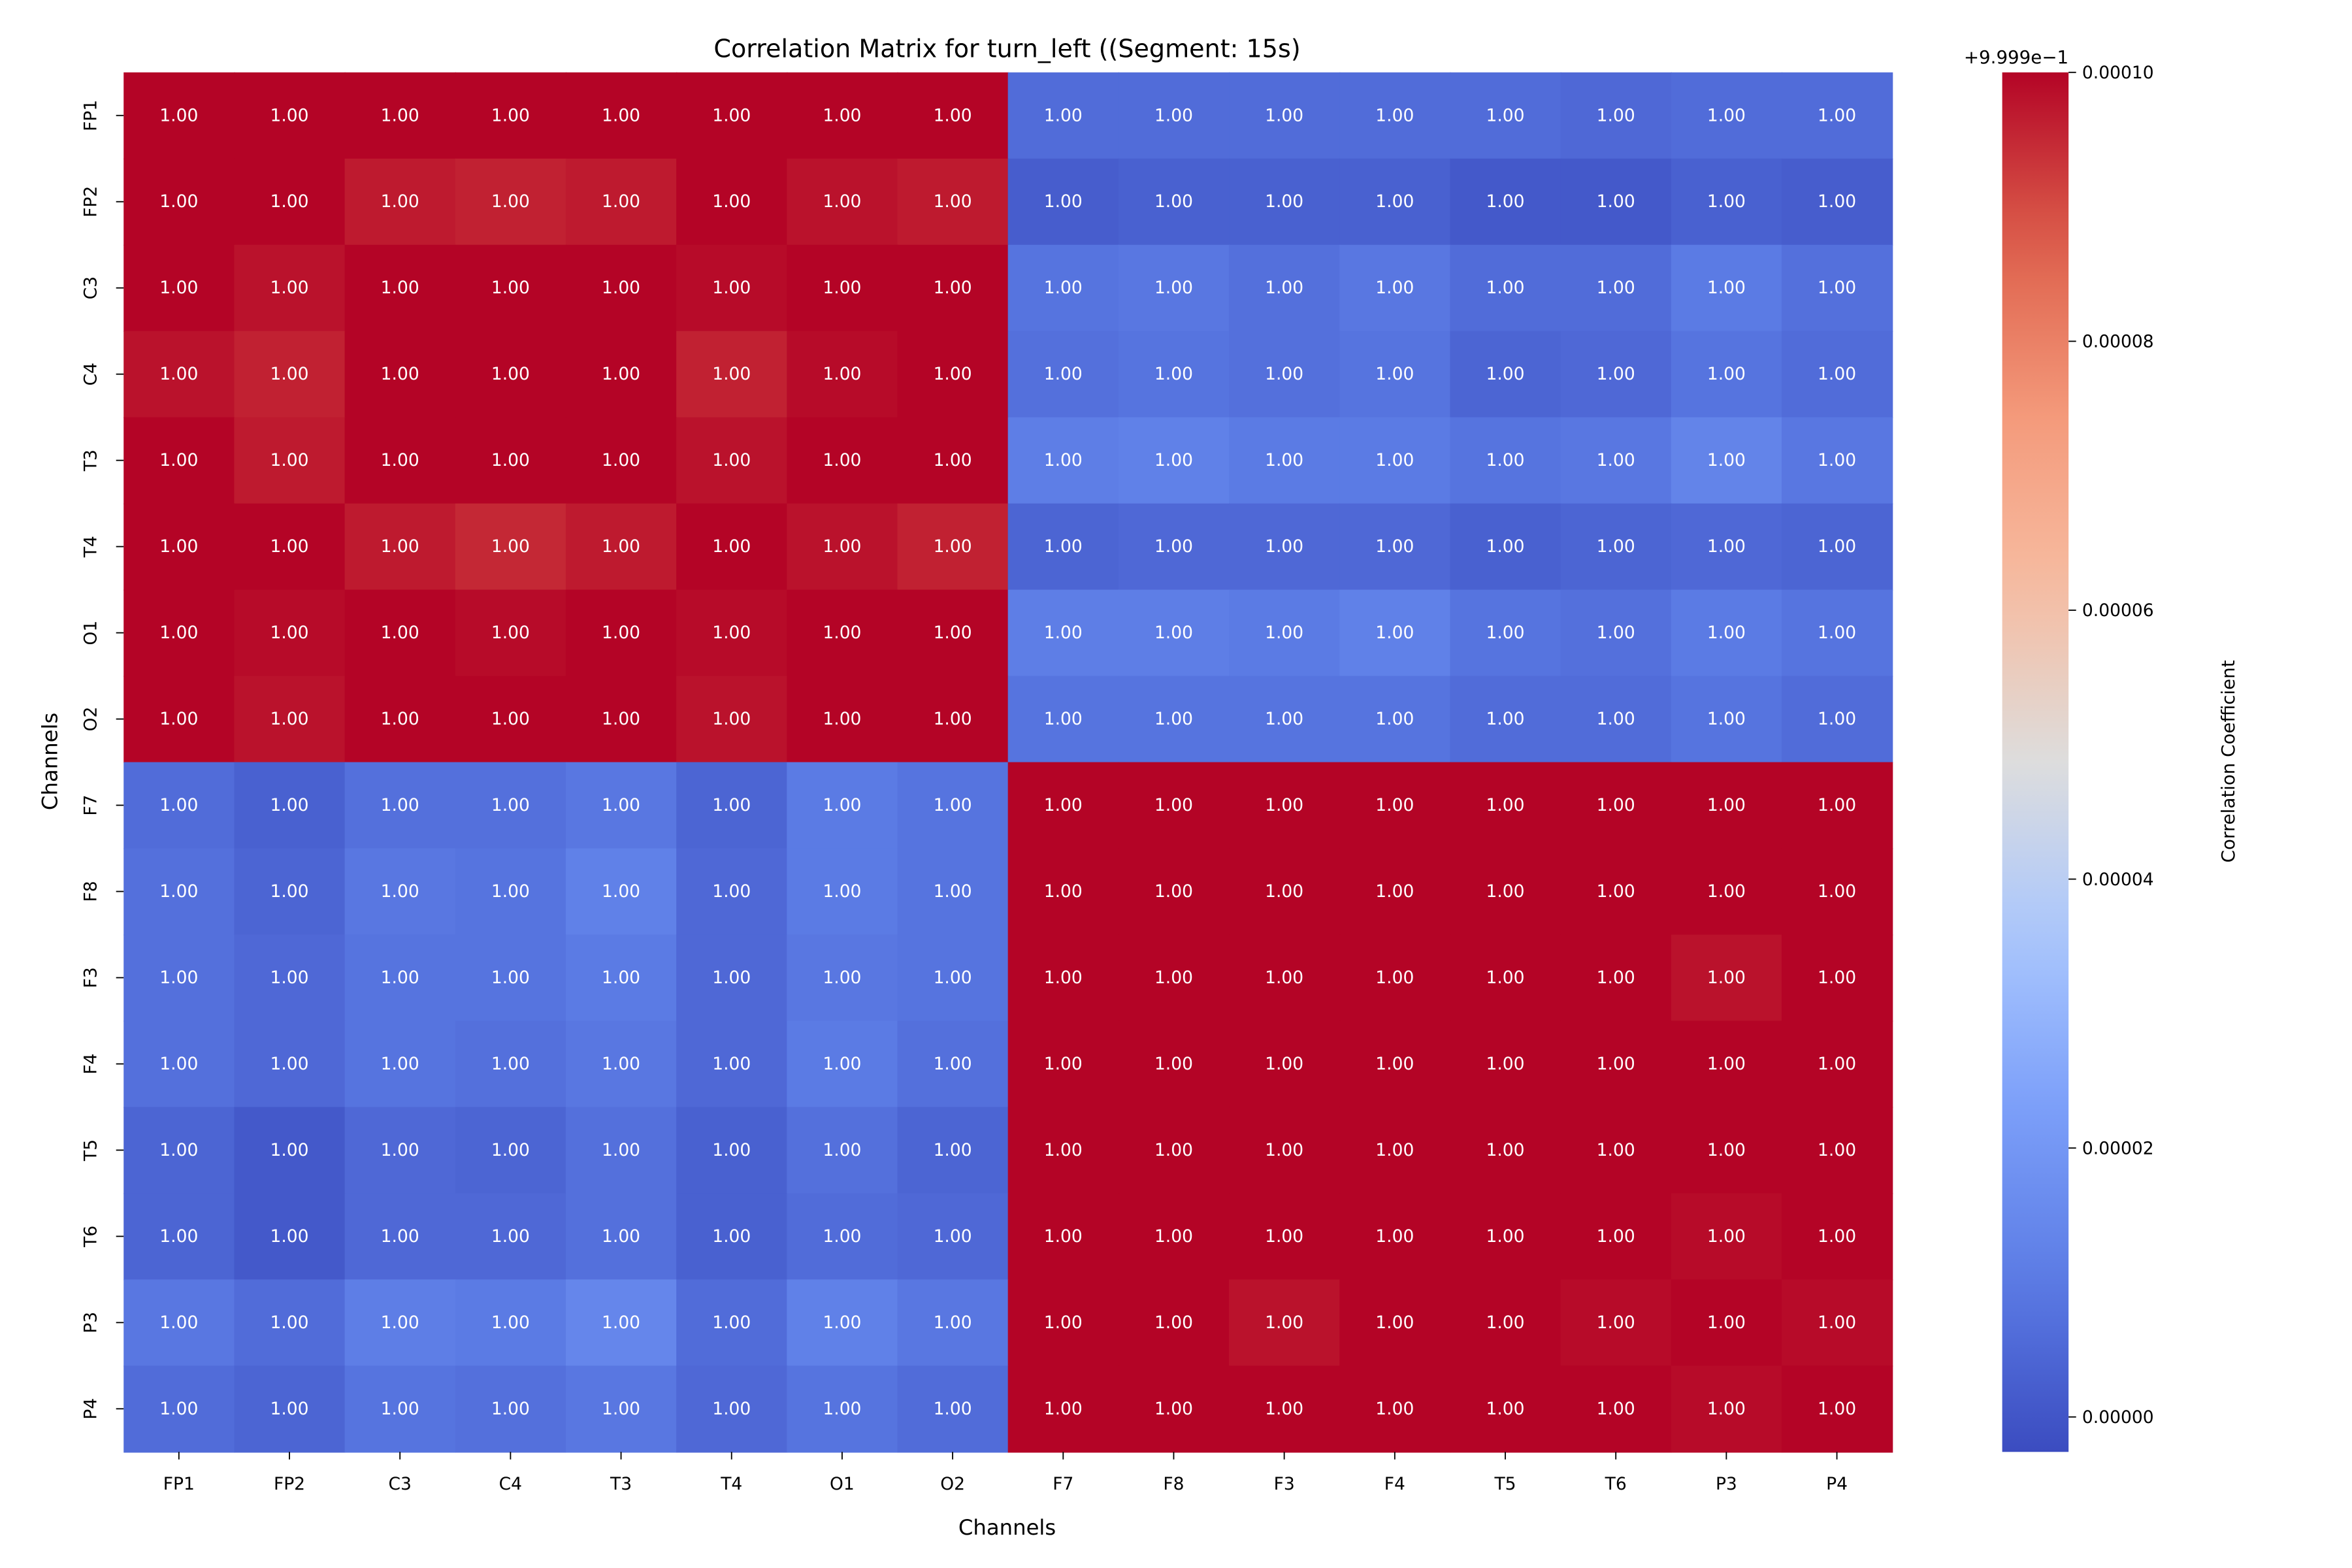 The image size is (2352, 1568). I want to click on x-tick-label: P4, so click(1837, 1484).